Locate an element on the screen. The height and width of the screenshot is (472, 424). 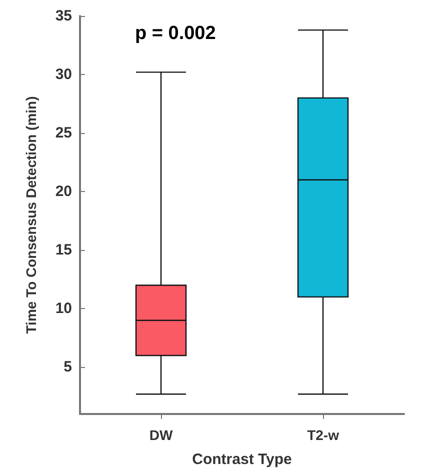
x-axis-title: Contrast Type is located at coordinates (242, 459).